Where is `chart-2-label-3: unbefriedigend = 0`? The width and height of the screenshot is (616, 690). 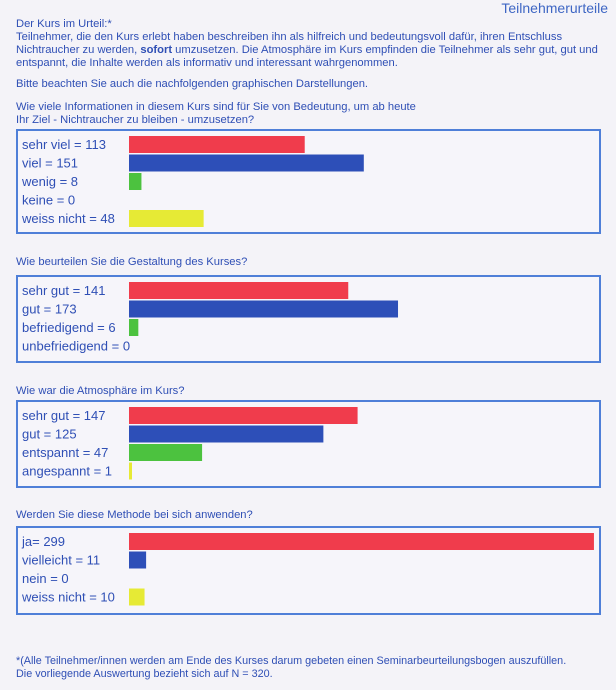 chart-2-label-3: unbefriedigend = 0 is located at coordinates (76, 346).